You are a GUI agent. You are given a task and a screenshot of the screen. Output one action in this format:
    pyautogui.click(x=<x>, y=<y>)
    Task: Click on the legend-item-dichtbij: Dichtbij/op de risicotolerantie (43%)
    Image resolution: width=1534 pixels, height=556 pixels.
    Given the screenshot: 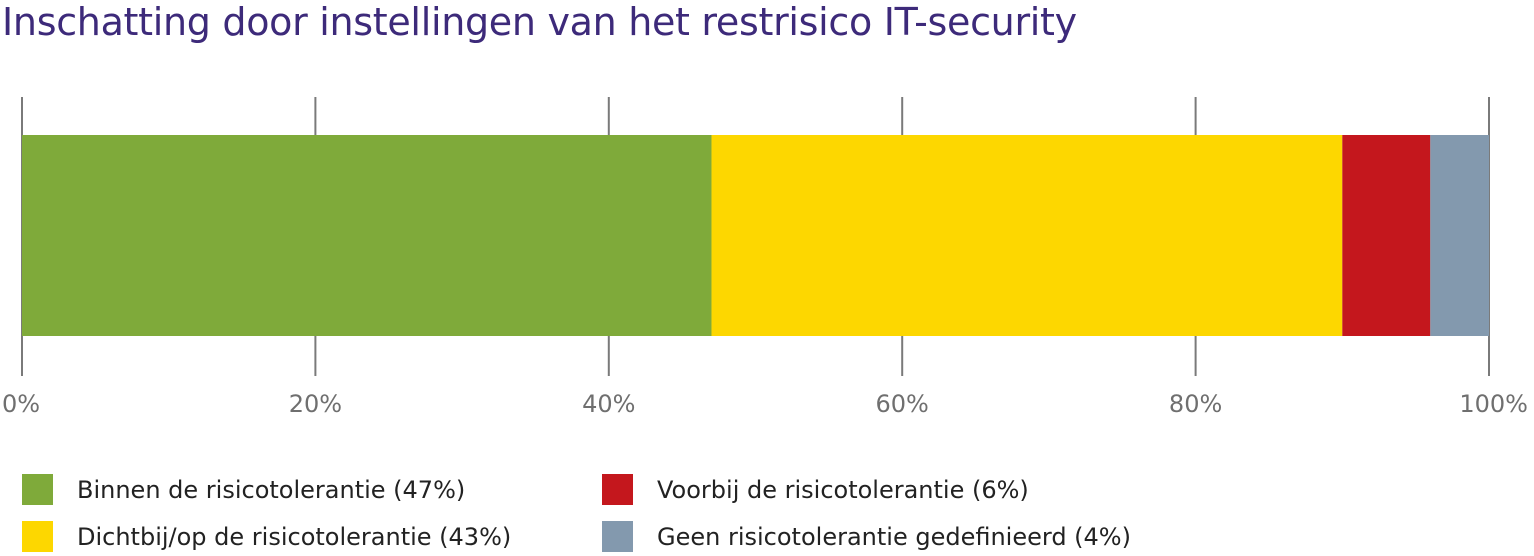 What is the action you would take?
    pyautogui.click(x=266, y=536)
    